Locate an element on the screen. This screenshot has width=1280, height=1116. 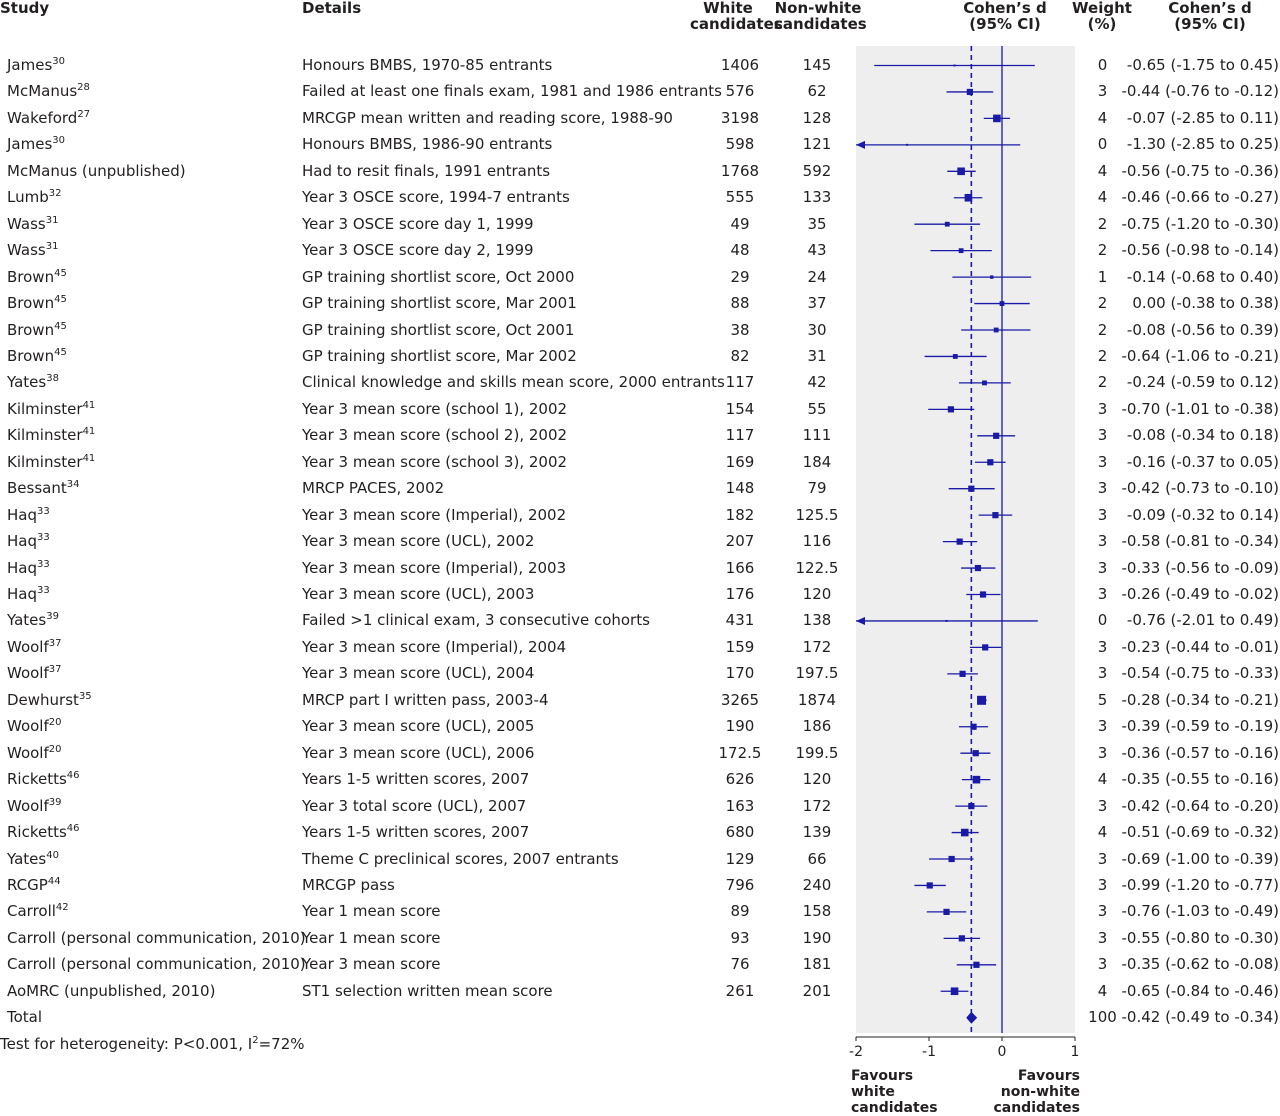
study-reference: 30 is located at coordinates (59, 141).